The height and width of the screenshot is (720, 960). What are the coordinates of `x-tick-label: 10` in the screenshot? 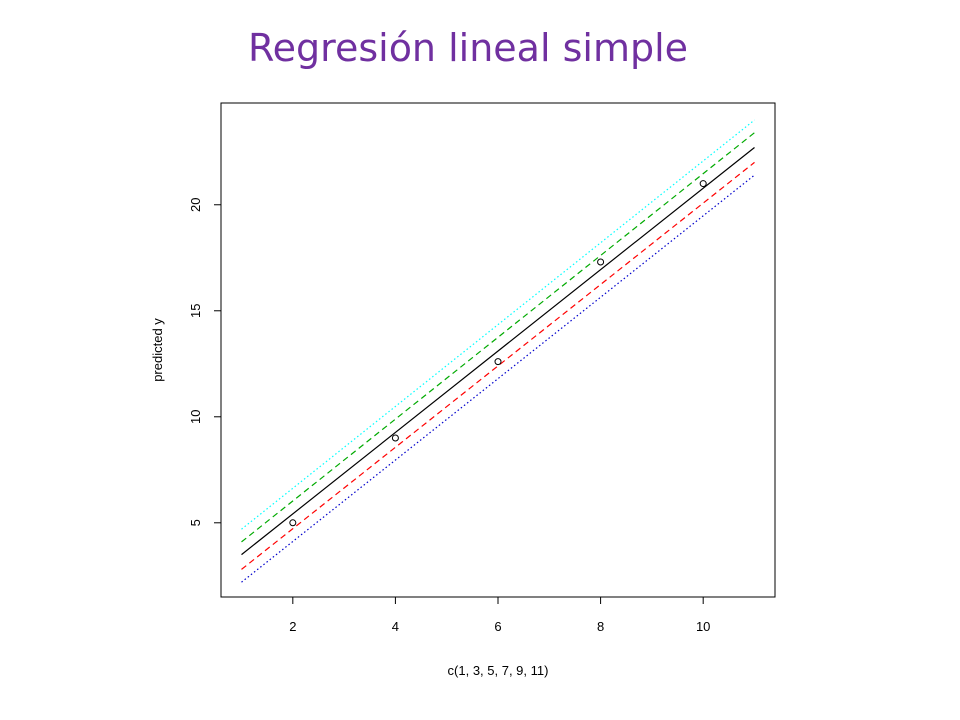 It's located at (703, 626).